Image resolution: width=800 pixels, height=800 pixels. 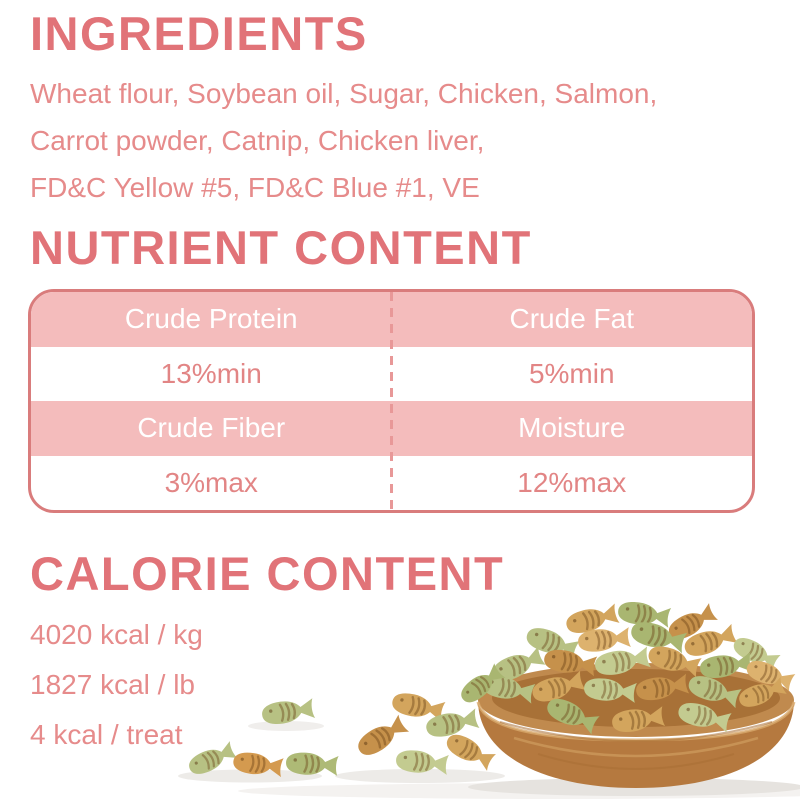 What do you see at coordinates (116, 634) in the screenshot?
I see `calorie-line: 4020 kcal / kg` at bounding box center [116, 634].